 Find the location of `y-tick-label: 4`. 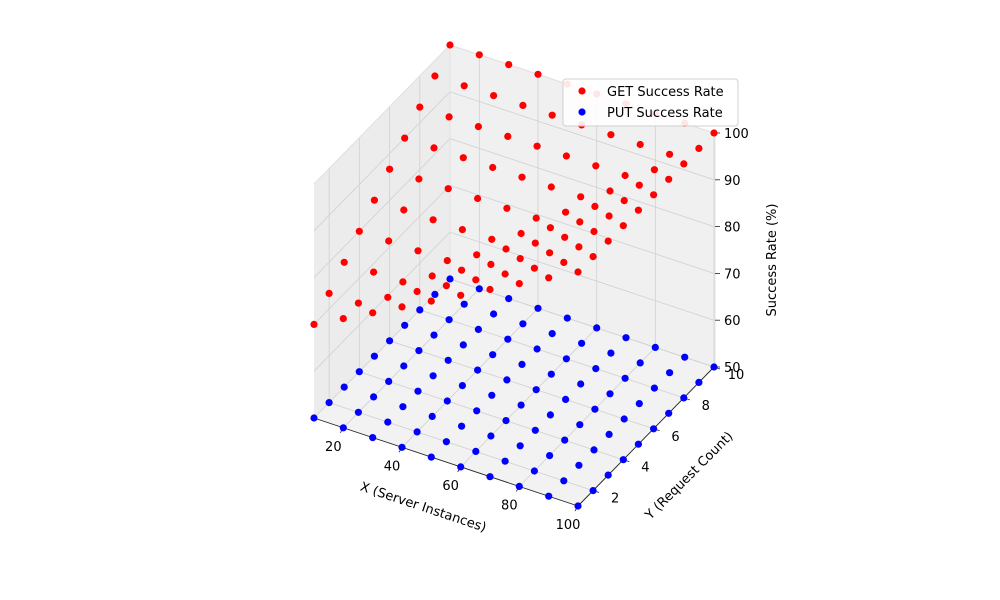

y-tick-label: 4 is located at coordinates (645, 468).